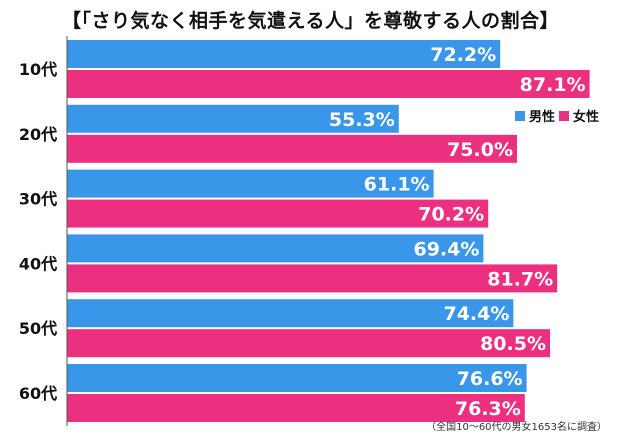  Describe the element at coordinates (586, 117) in the screenshot. I see `legend-label-female: 女性` at that location.